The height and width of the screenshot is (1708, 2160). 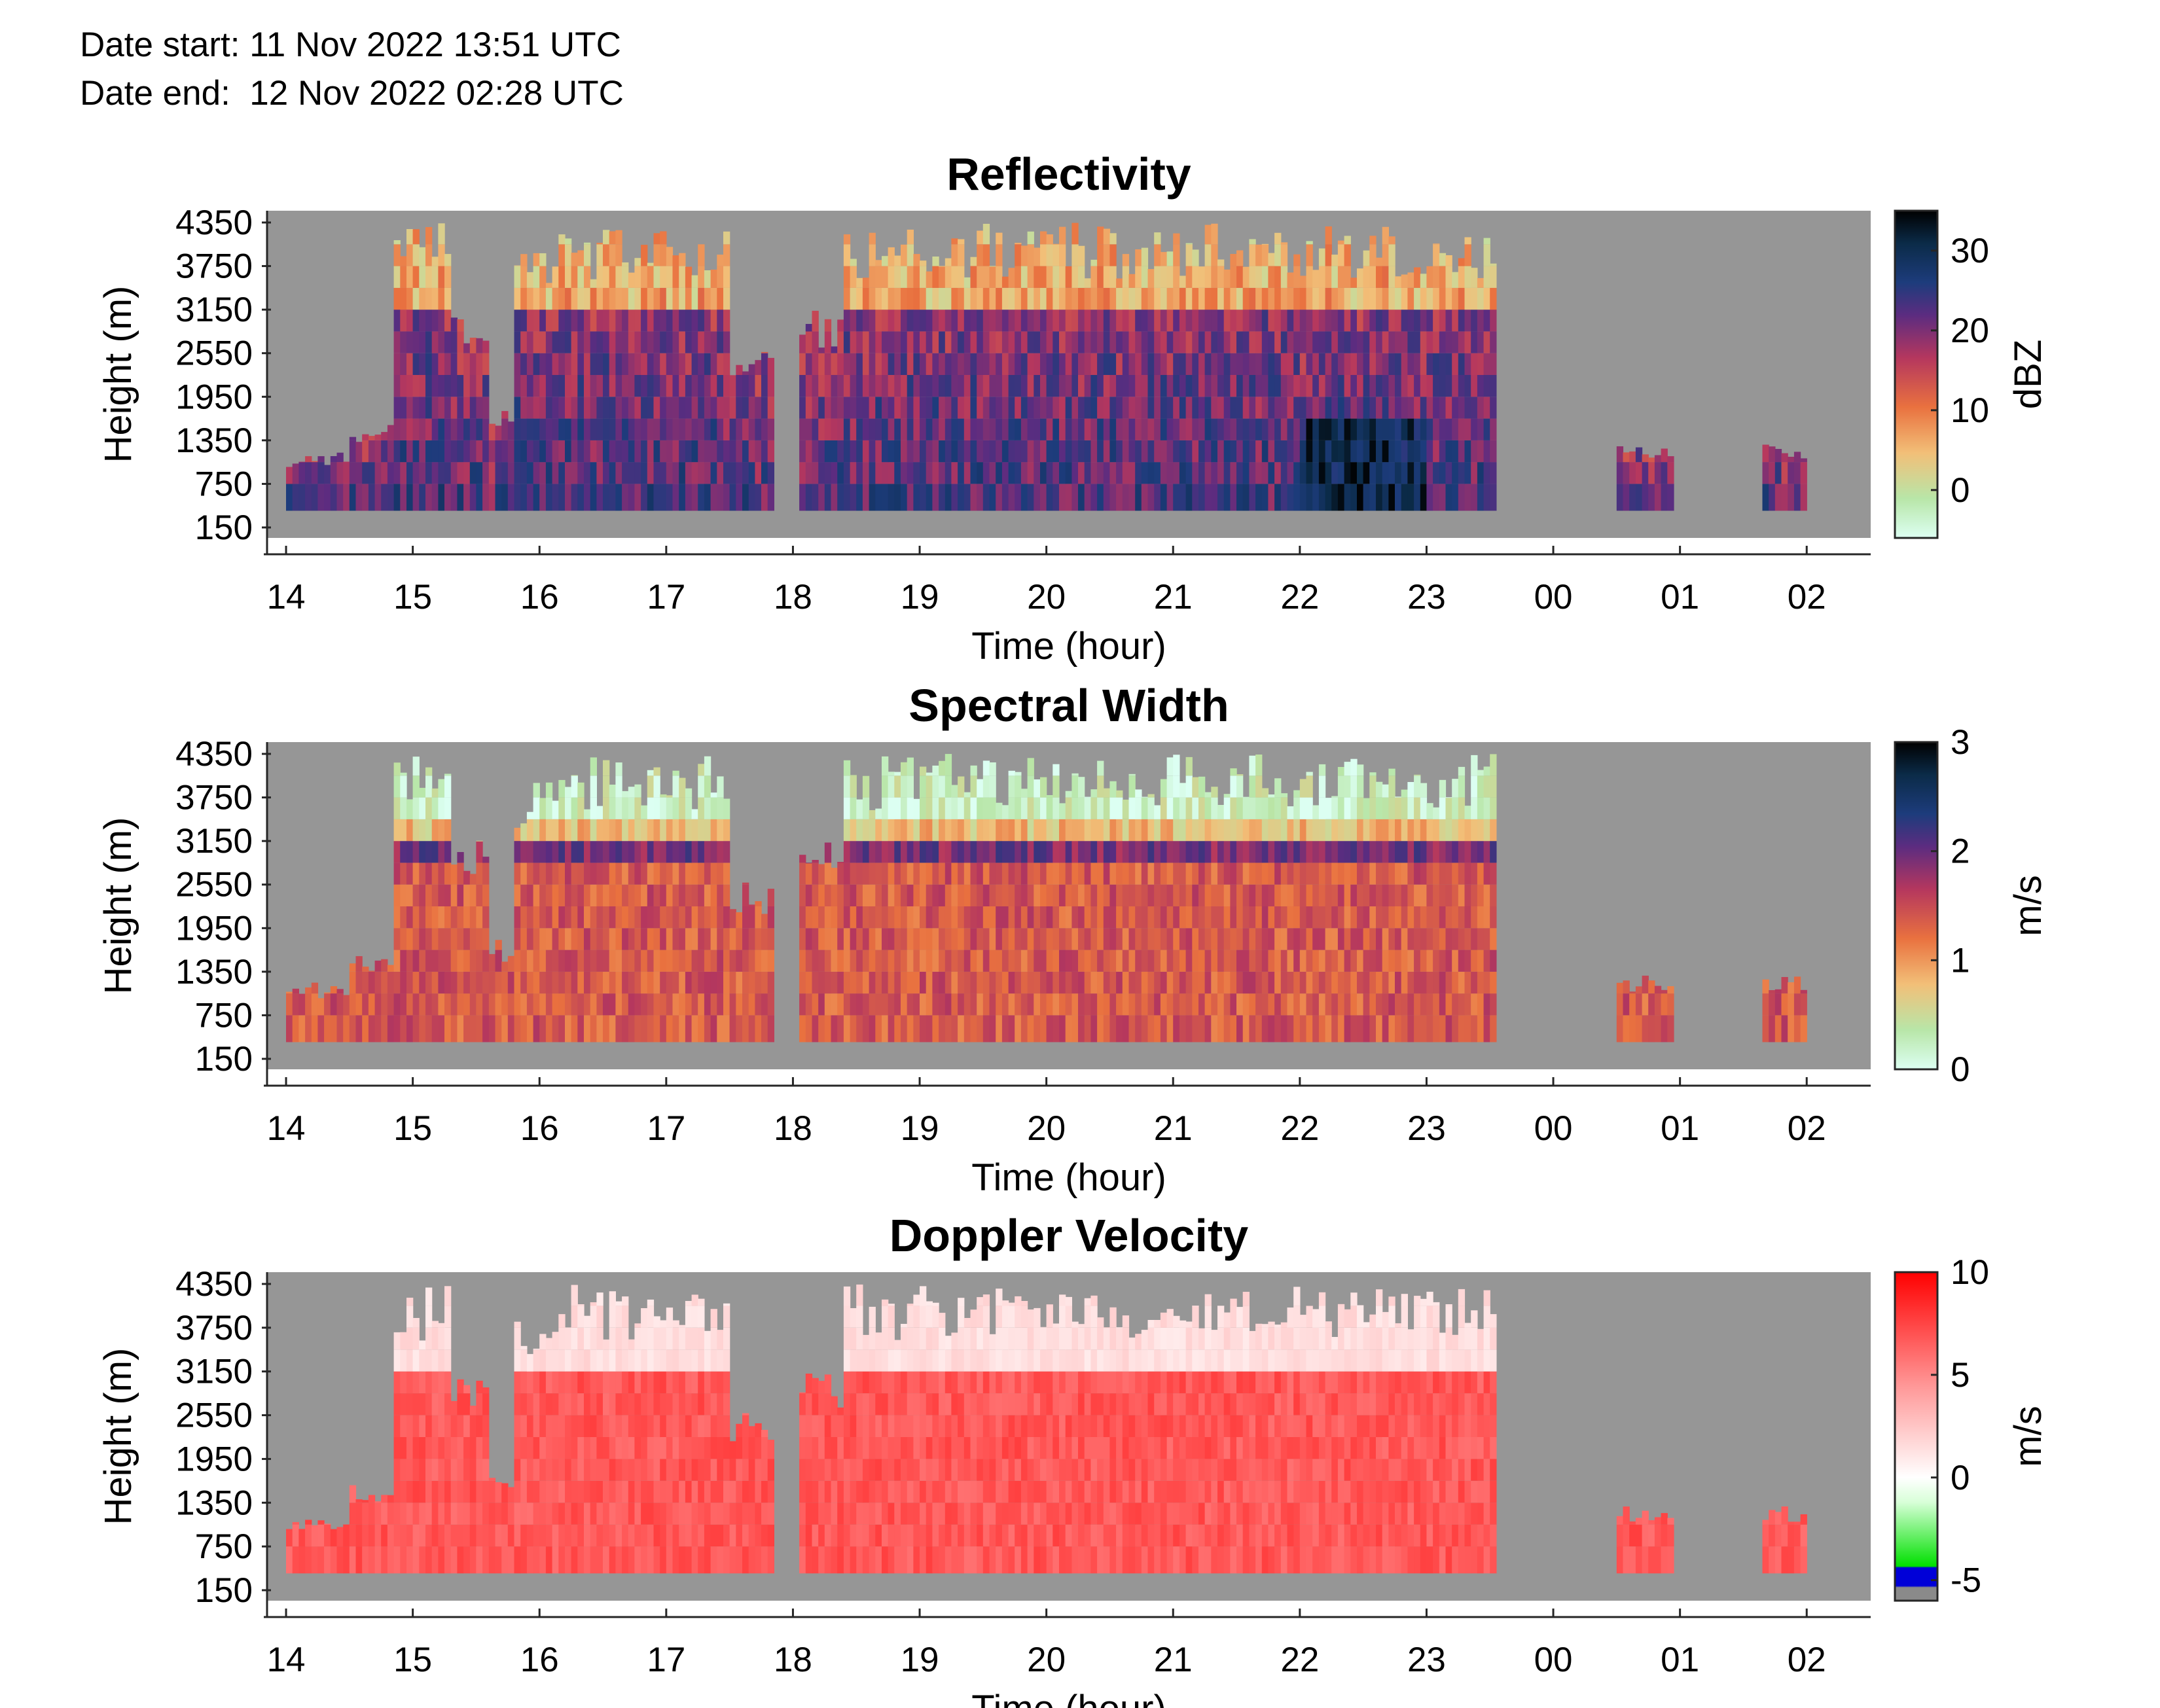 I want to click on y-tick-label: 3750, so click(x=214, y=798).